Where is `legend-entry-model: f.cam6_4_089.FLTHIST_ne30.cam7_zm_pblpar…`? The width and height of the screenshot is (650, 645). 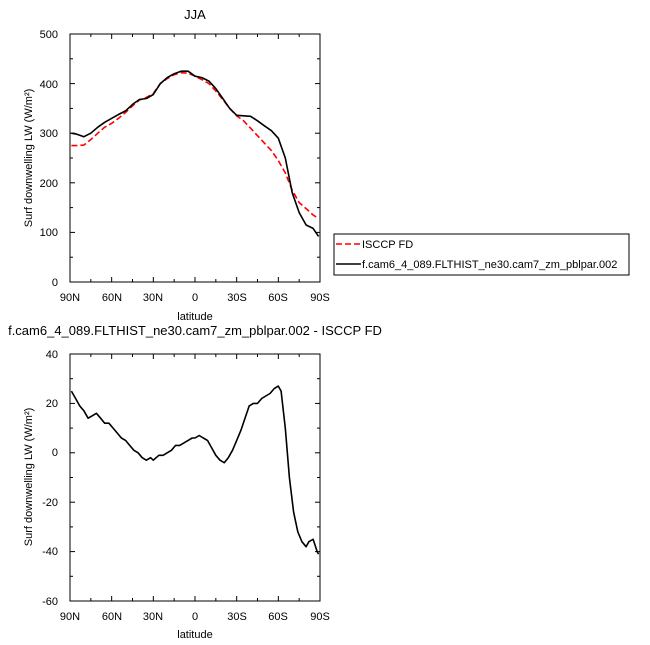
legend-entry-model: f.cam6_4_089.FLTHIST_ne30.cam7_zm_pblpar… is located at coordinates (489, 265).